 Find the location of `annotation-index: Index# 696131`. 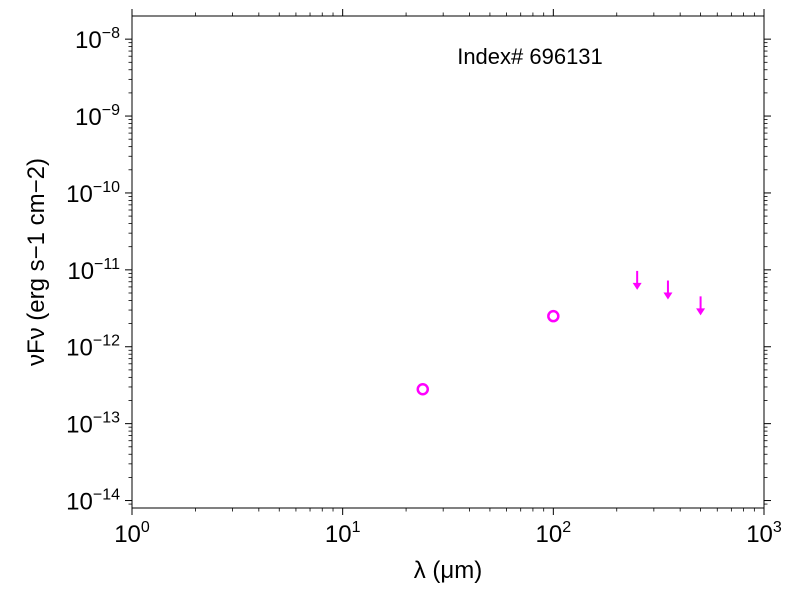

annotation-index: Index# 696131 is located at coordinates (530, 56).